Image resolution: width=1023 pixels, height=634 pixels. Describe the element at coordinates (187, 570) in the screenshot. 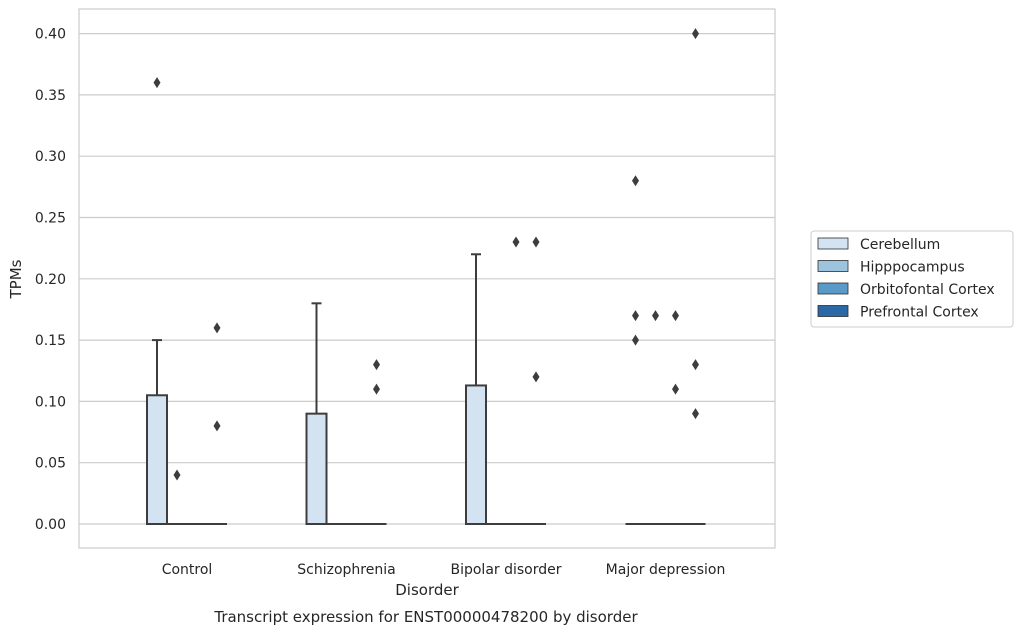

I see `x-tick-label: Control` at that location.